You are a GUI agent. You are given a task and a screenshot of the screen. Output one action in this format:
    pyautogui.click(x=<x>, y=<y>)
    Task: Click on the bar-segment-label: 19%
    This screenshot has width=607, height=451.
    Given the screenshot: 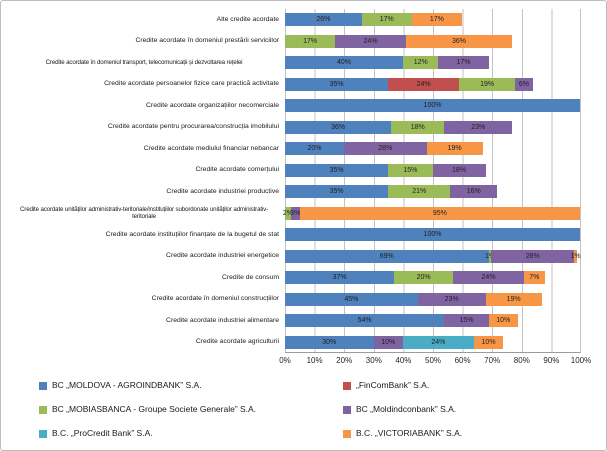 What is the action you would take?
    pyautogui.click(x=487, y=84)
    